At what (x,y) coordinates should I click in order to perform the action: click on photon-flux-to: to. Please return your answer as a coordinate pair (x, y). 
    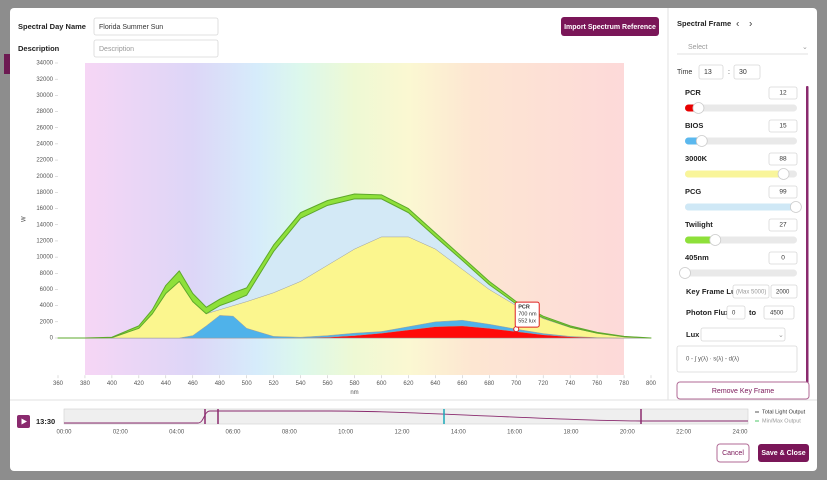
    Looking at the image, I should click on (752, 312).